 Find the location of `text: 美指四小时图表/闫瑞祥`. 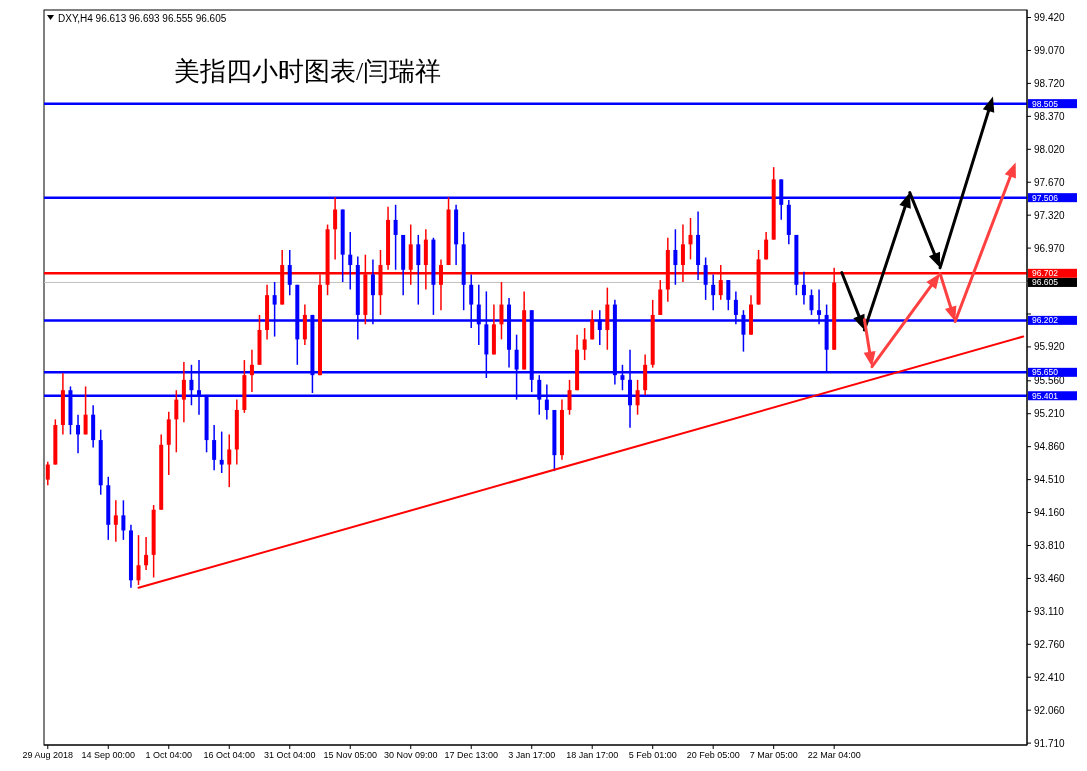

text: 美指四小时图表/闫瑞祥 is located at coordinates (308, 71).